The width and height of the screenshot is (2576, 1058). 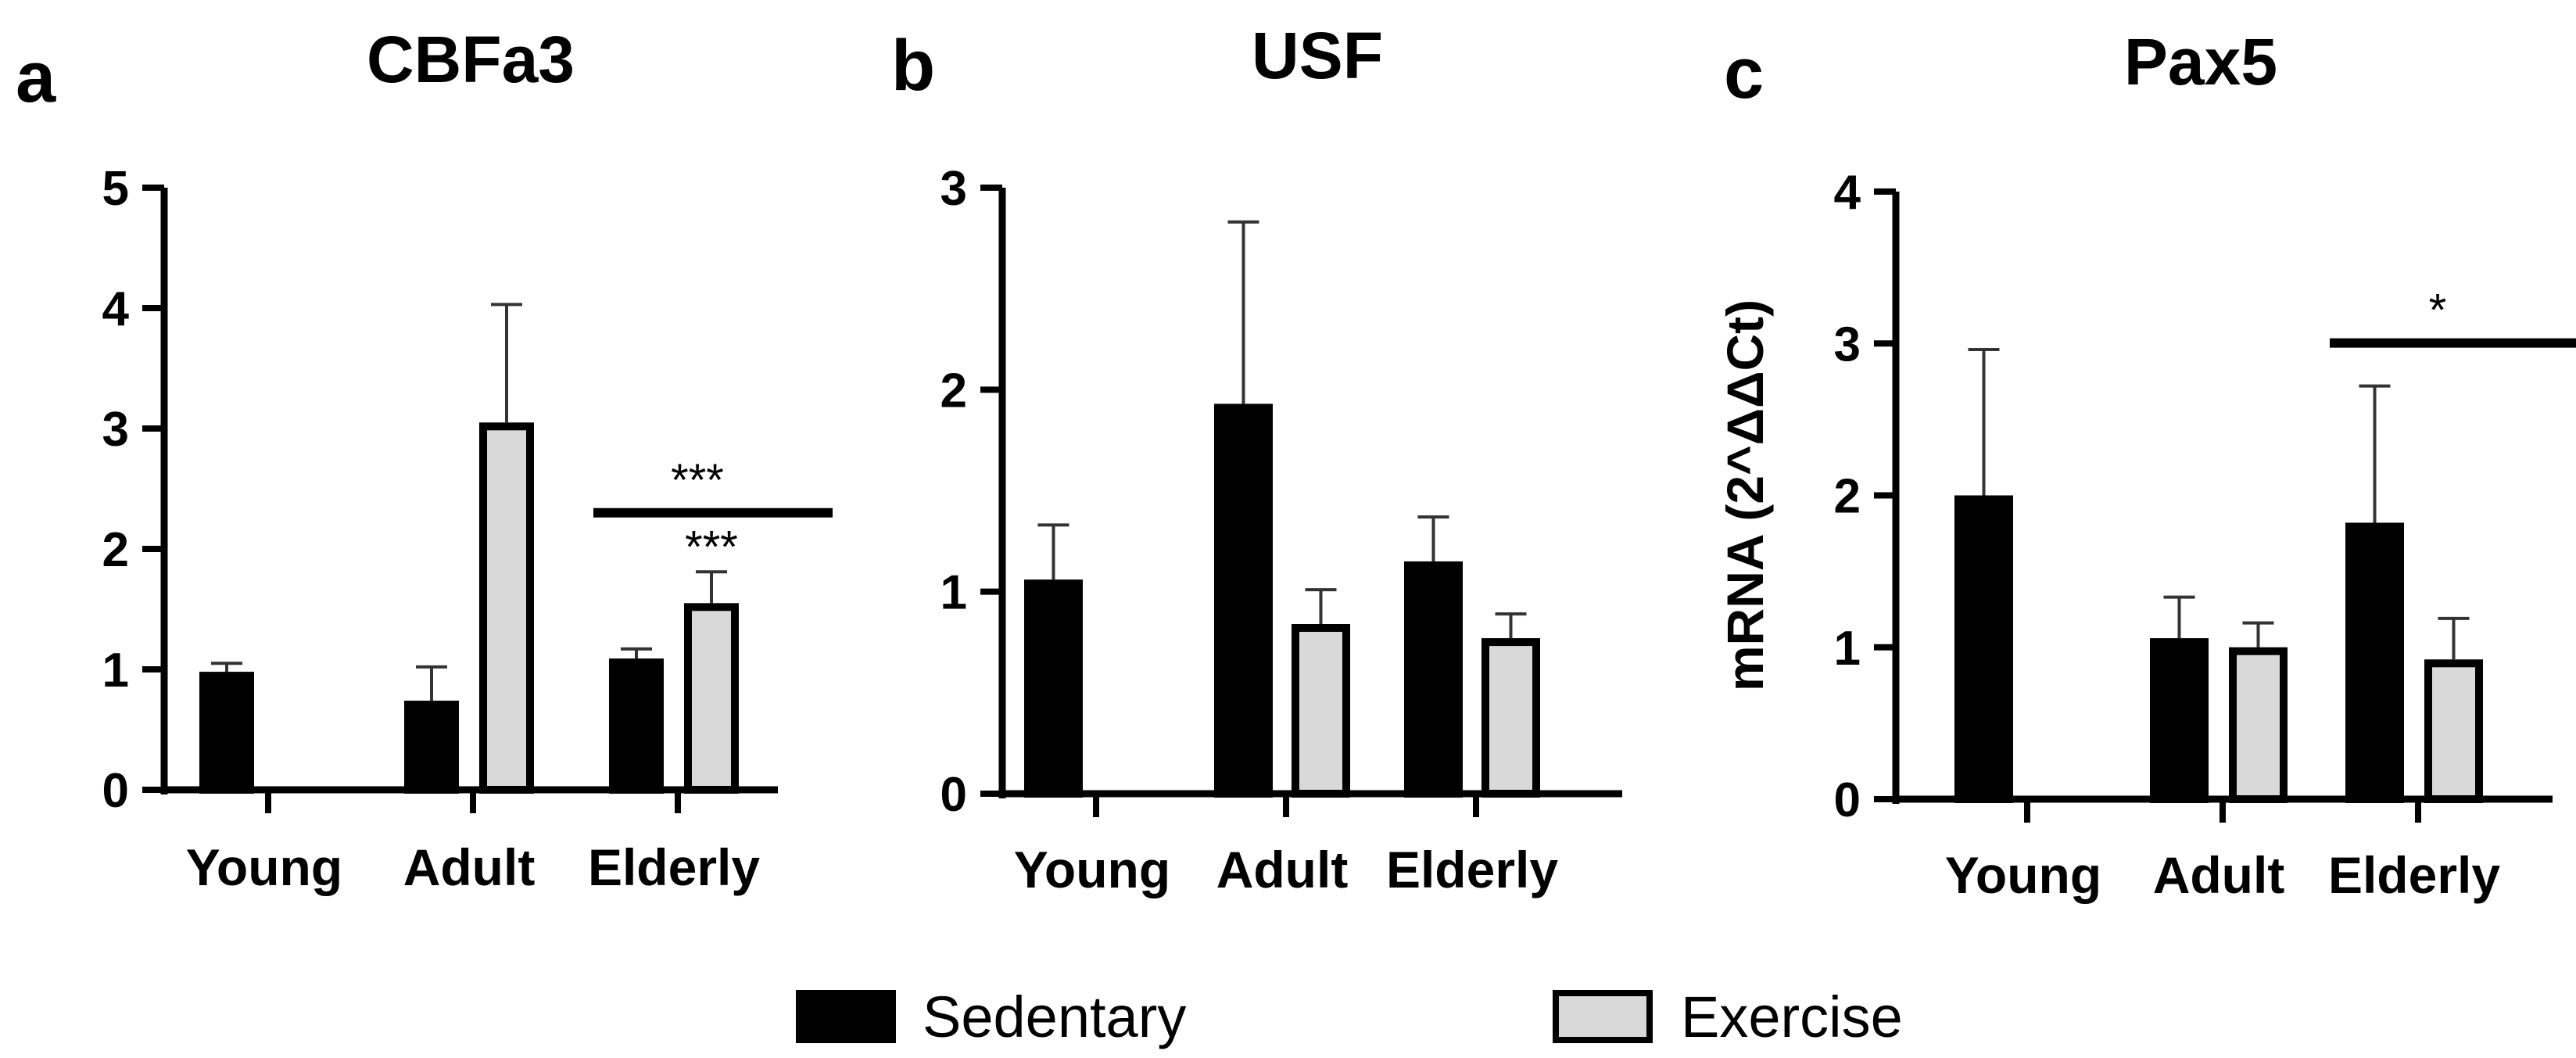 I want to click on bar-b-adult-sedentary, so click(x=1243, y=601).